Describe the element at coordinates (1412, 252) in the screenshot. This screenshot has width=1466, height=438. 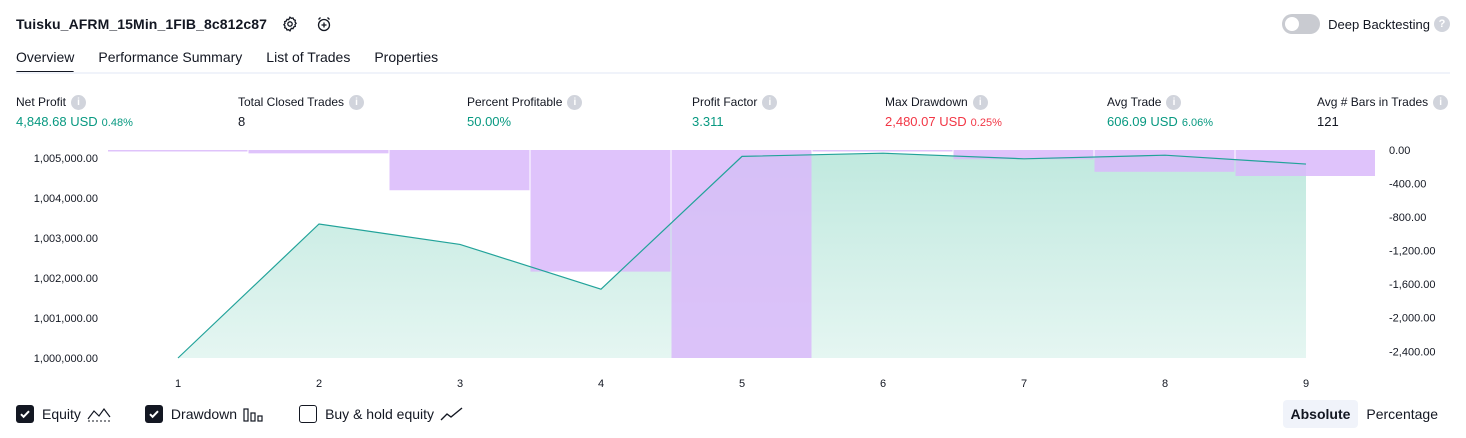
I see `right-axis-tick: -1,200.00` at that location.